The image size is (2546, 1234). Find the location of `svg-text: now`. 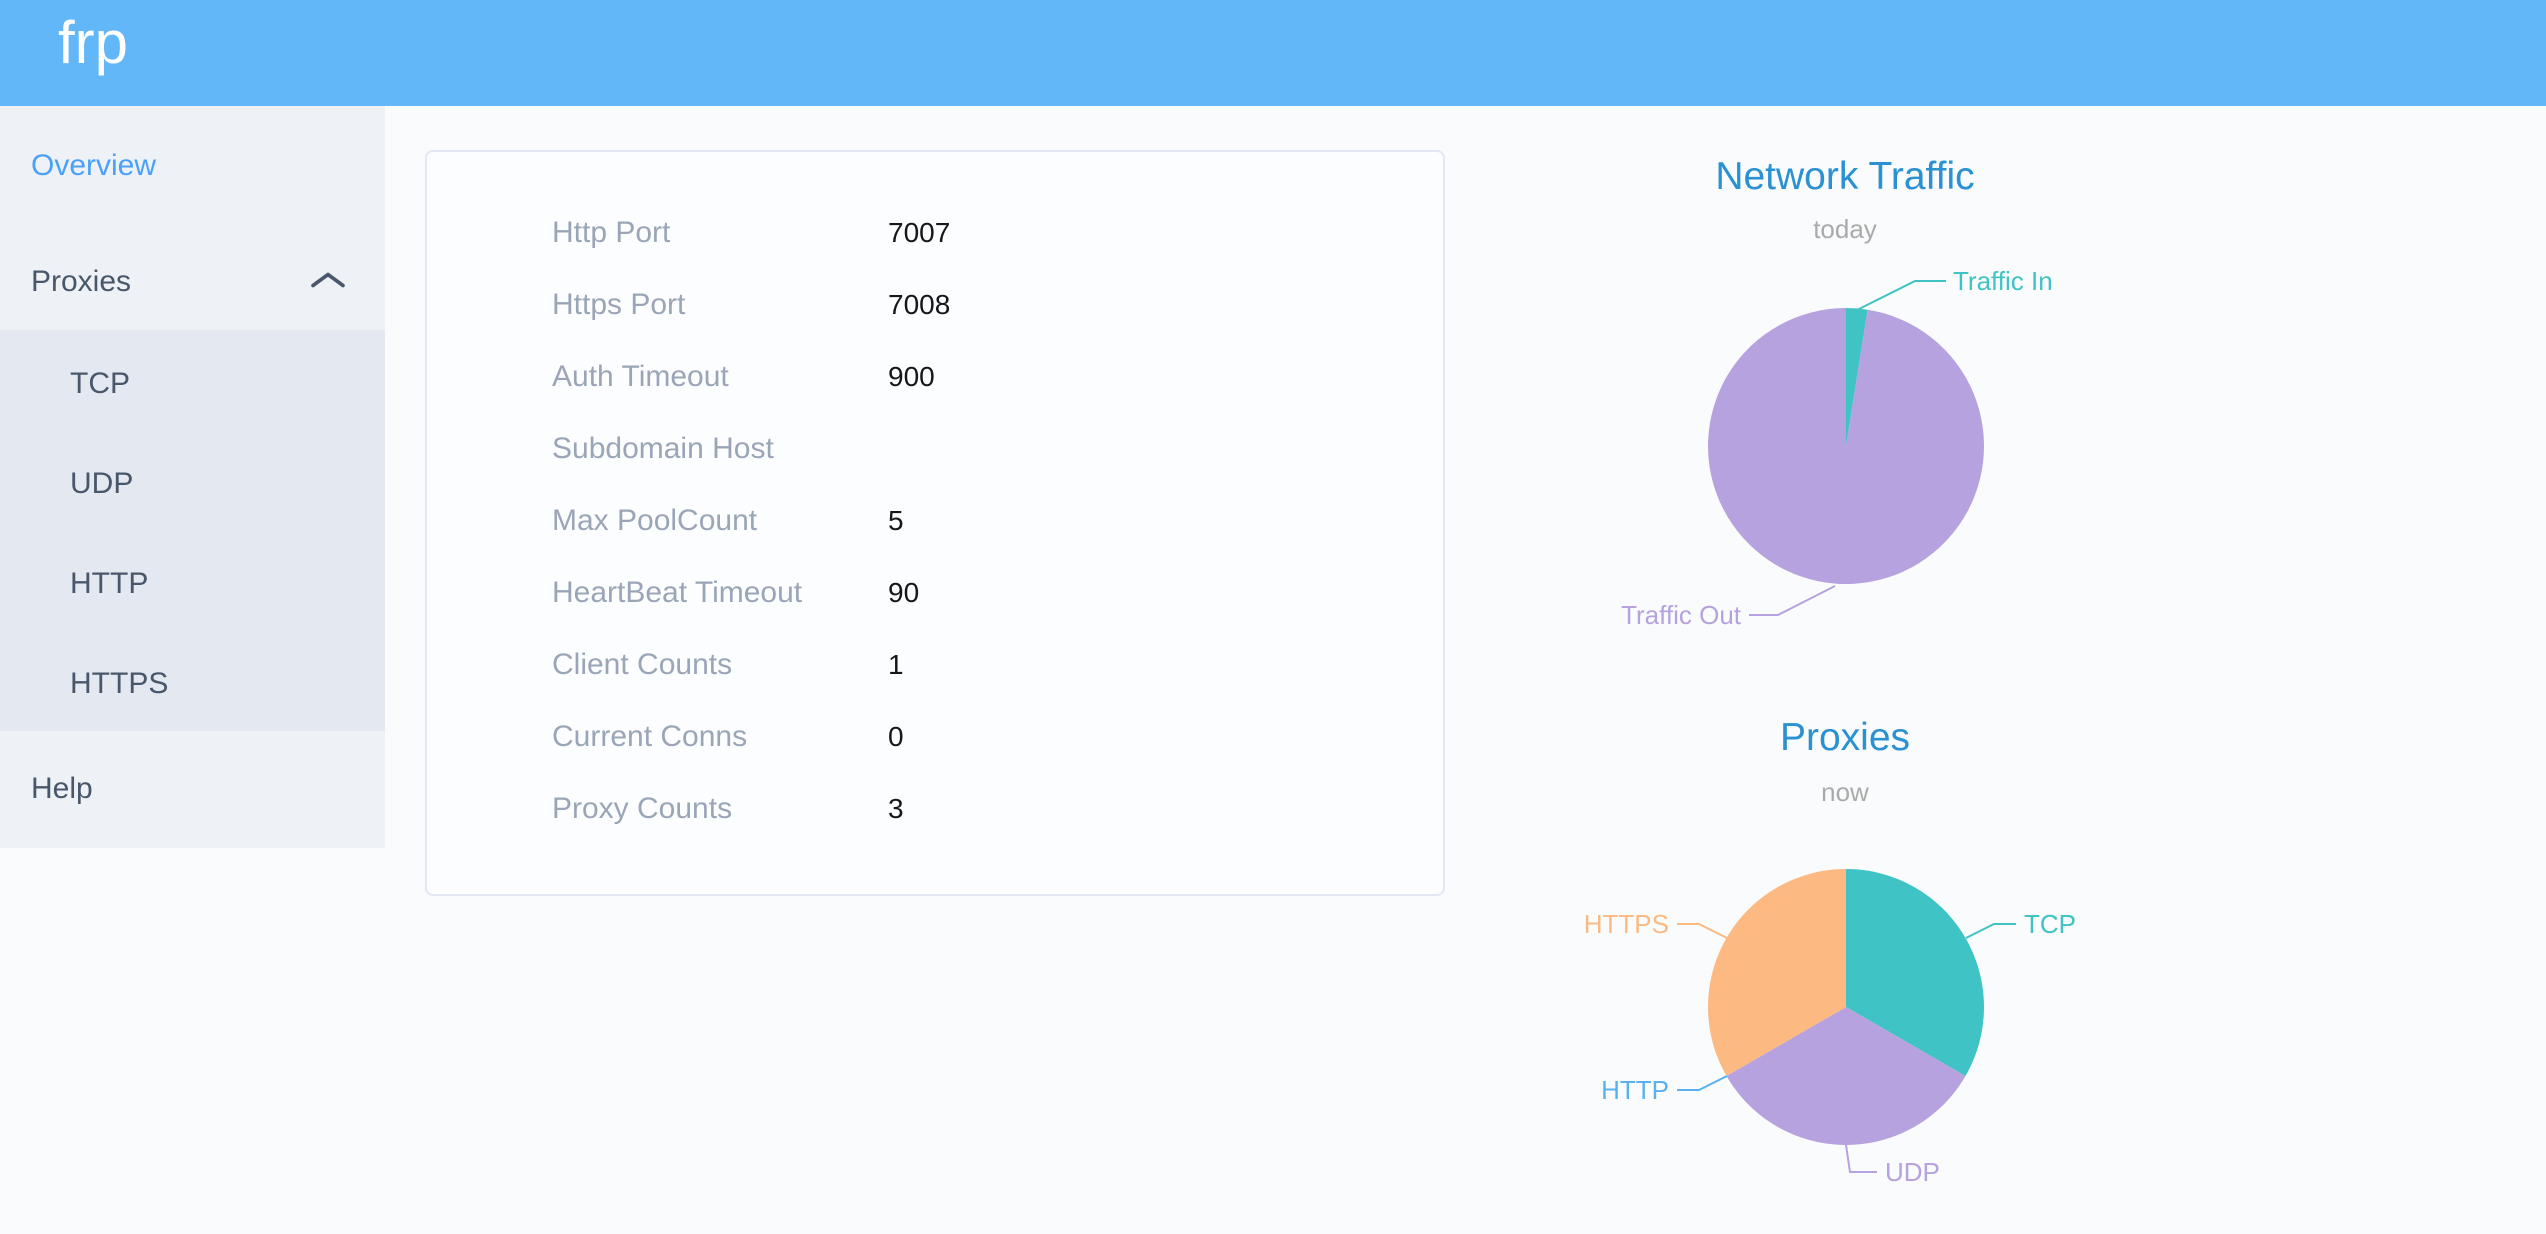

svg-text: now is located at coordinates (1845, 792).